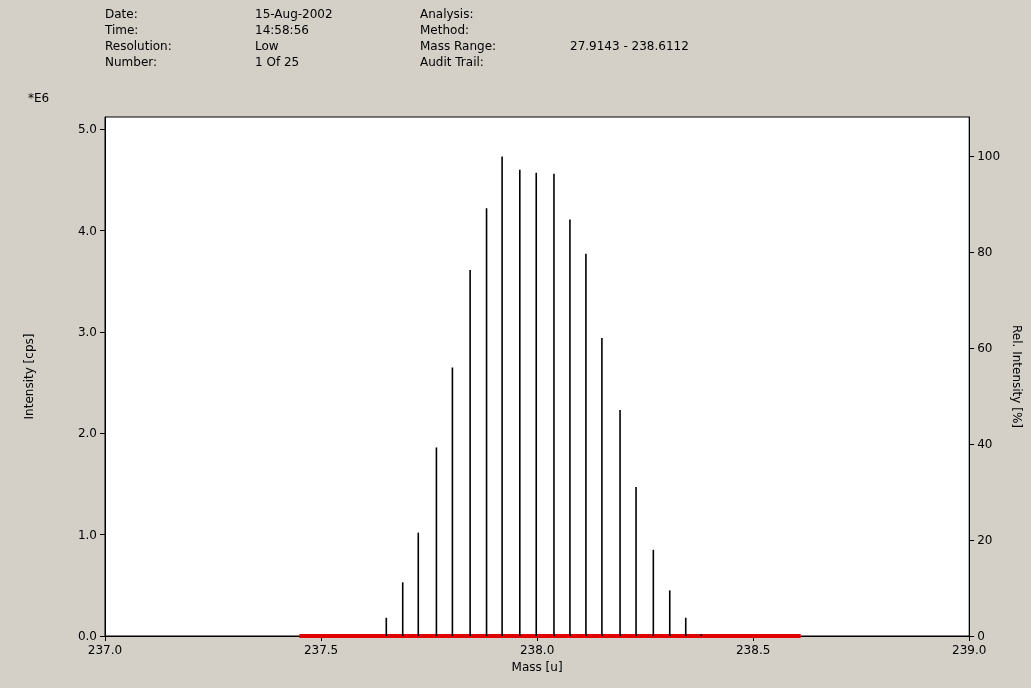 Image resolution: width=1031 pixels, height=688 pixels. What do you see at coordinates (1017, 376) in the screenshot?
I see `y2-axis-title: Rel. Intensity [%]` at bounding box center [1017, 376].